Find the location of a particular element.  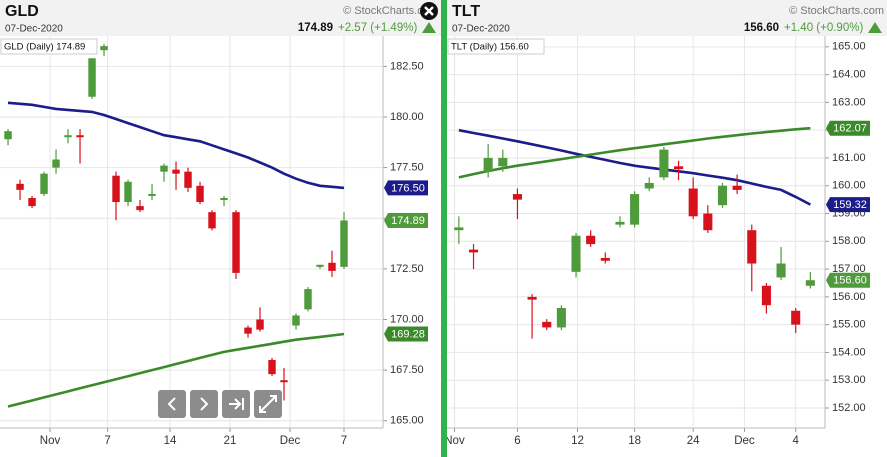

y-tick-label: 161.00 is located at coordinates (849, 158).